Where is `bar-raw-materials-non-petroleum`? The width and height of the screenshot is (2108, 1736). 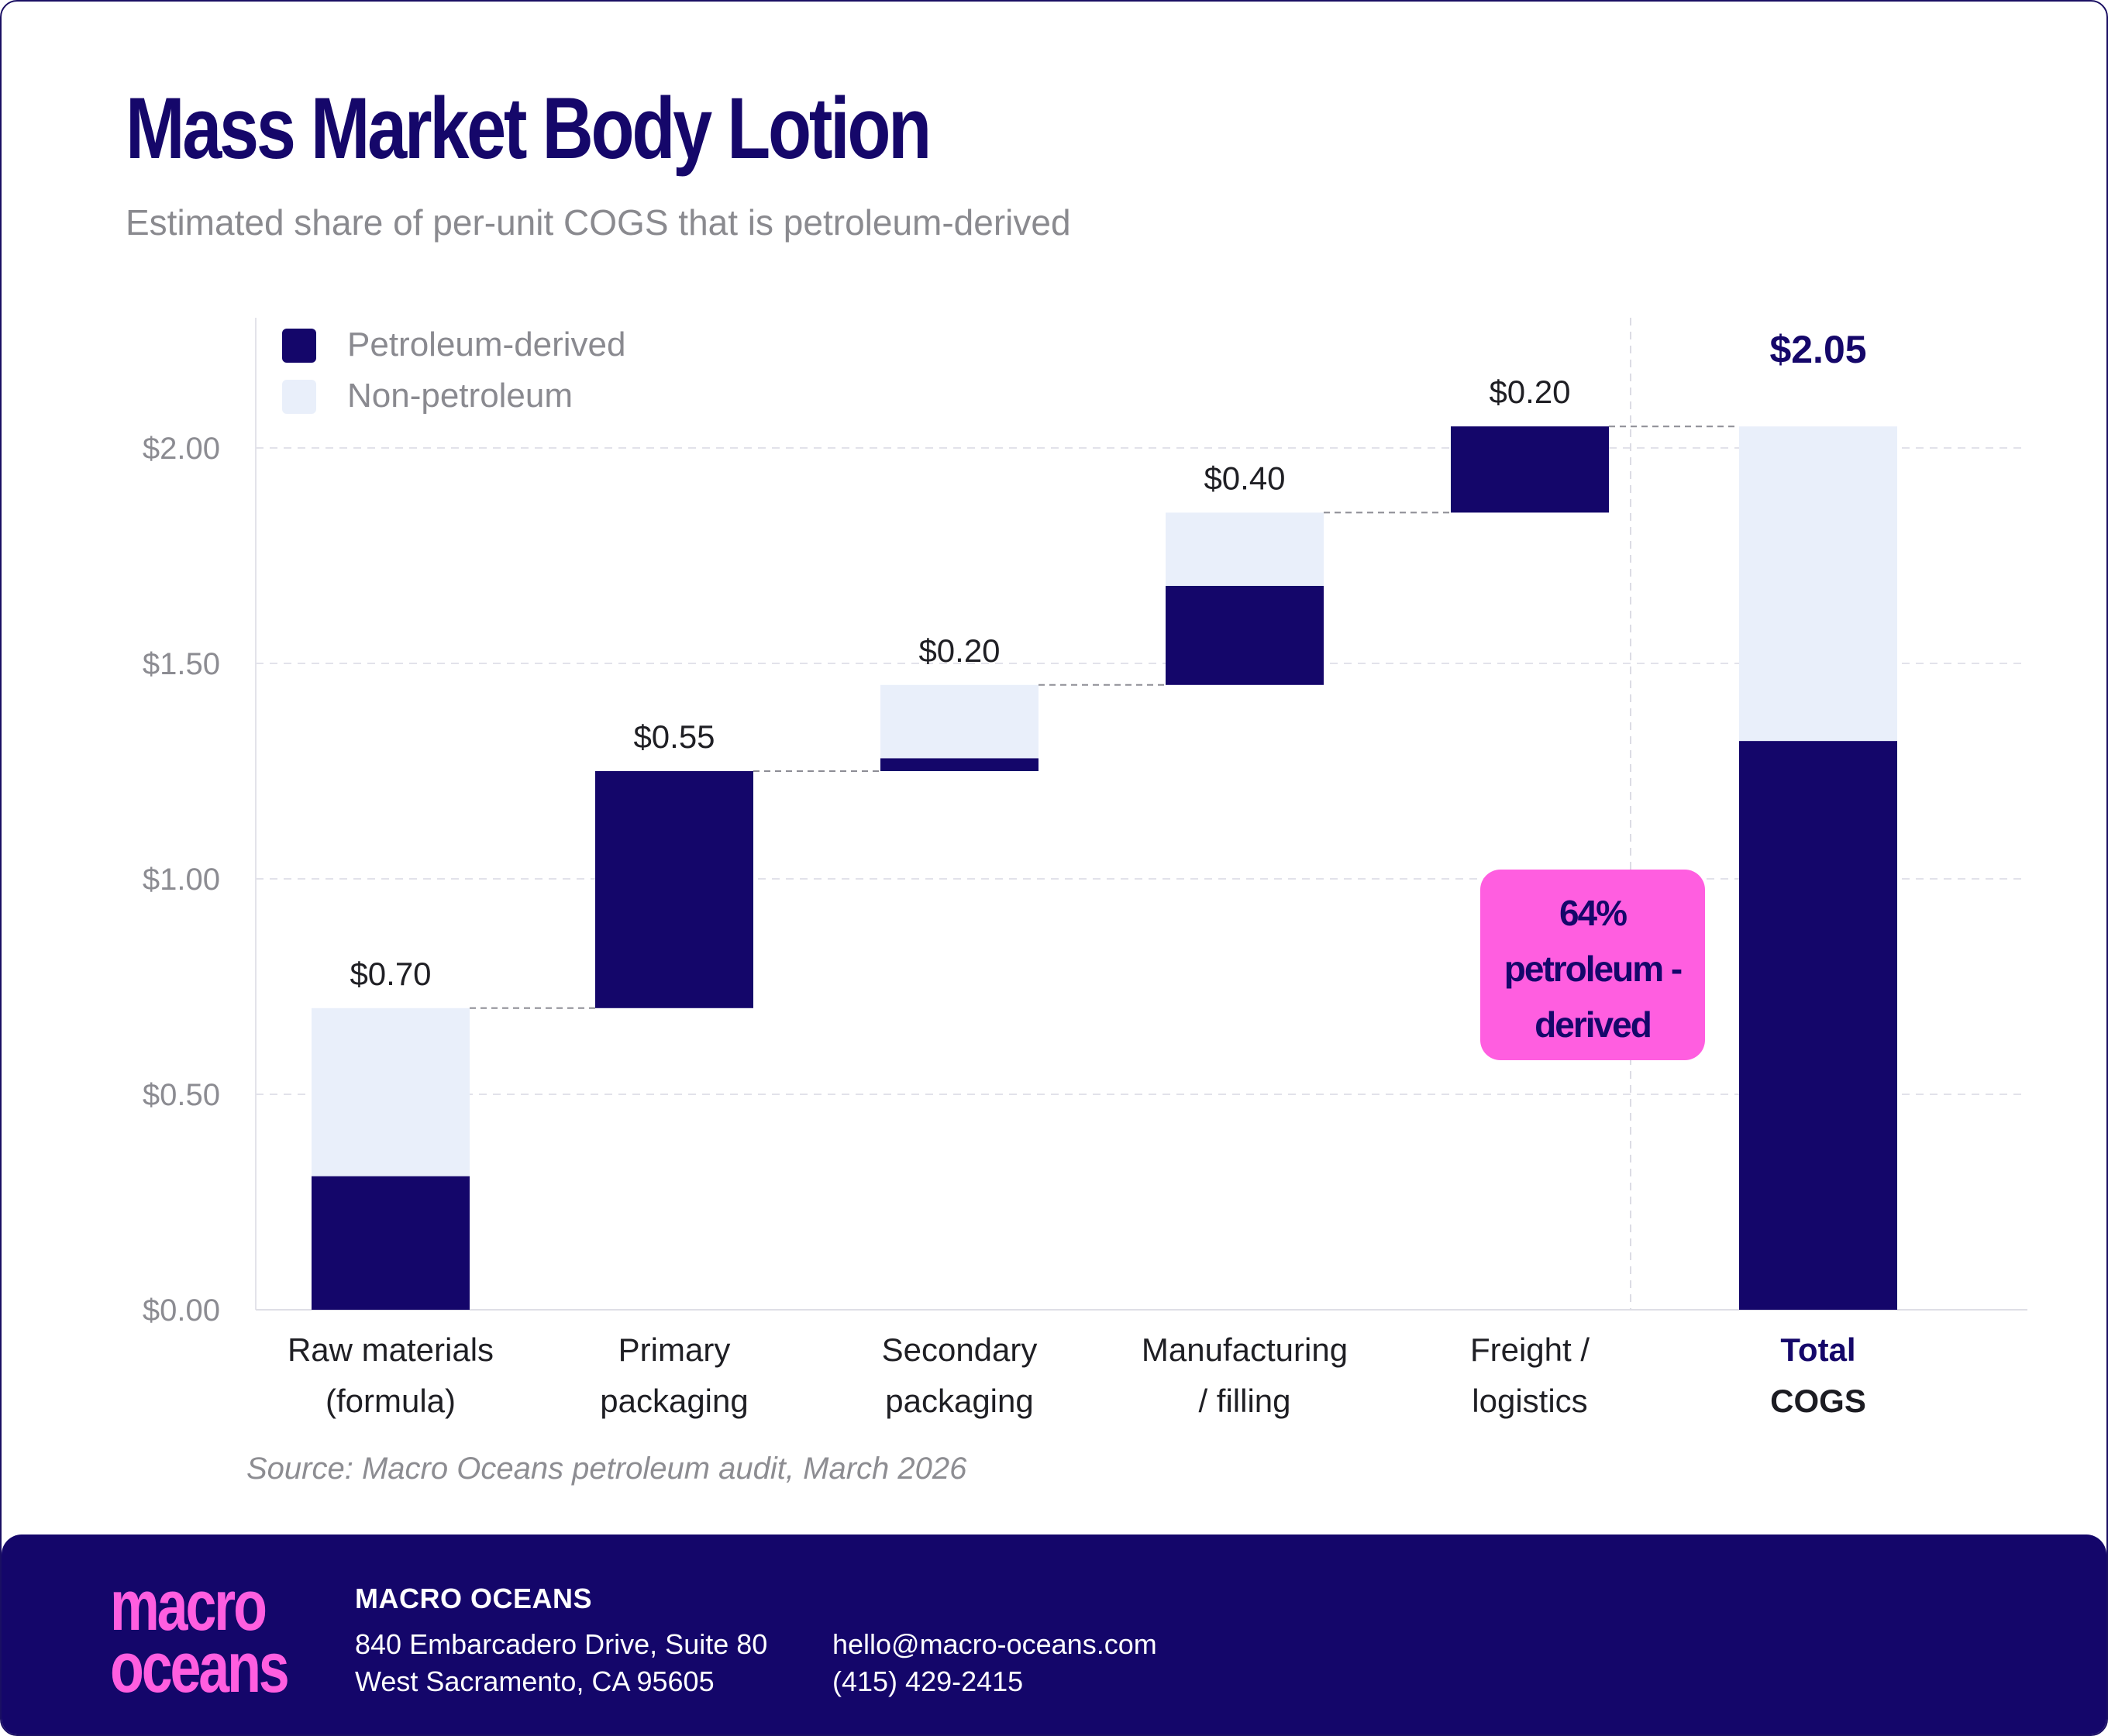 bar-raw-materials-non-petroleum is located at coordinates (391, 1092).